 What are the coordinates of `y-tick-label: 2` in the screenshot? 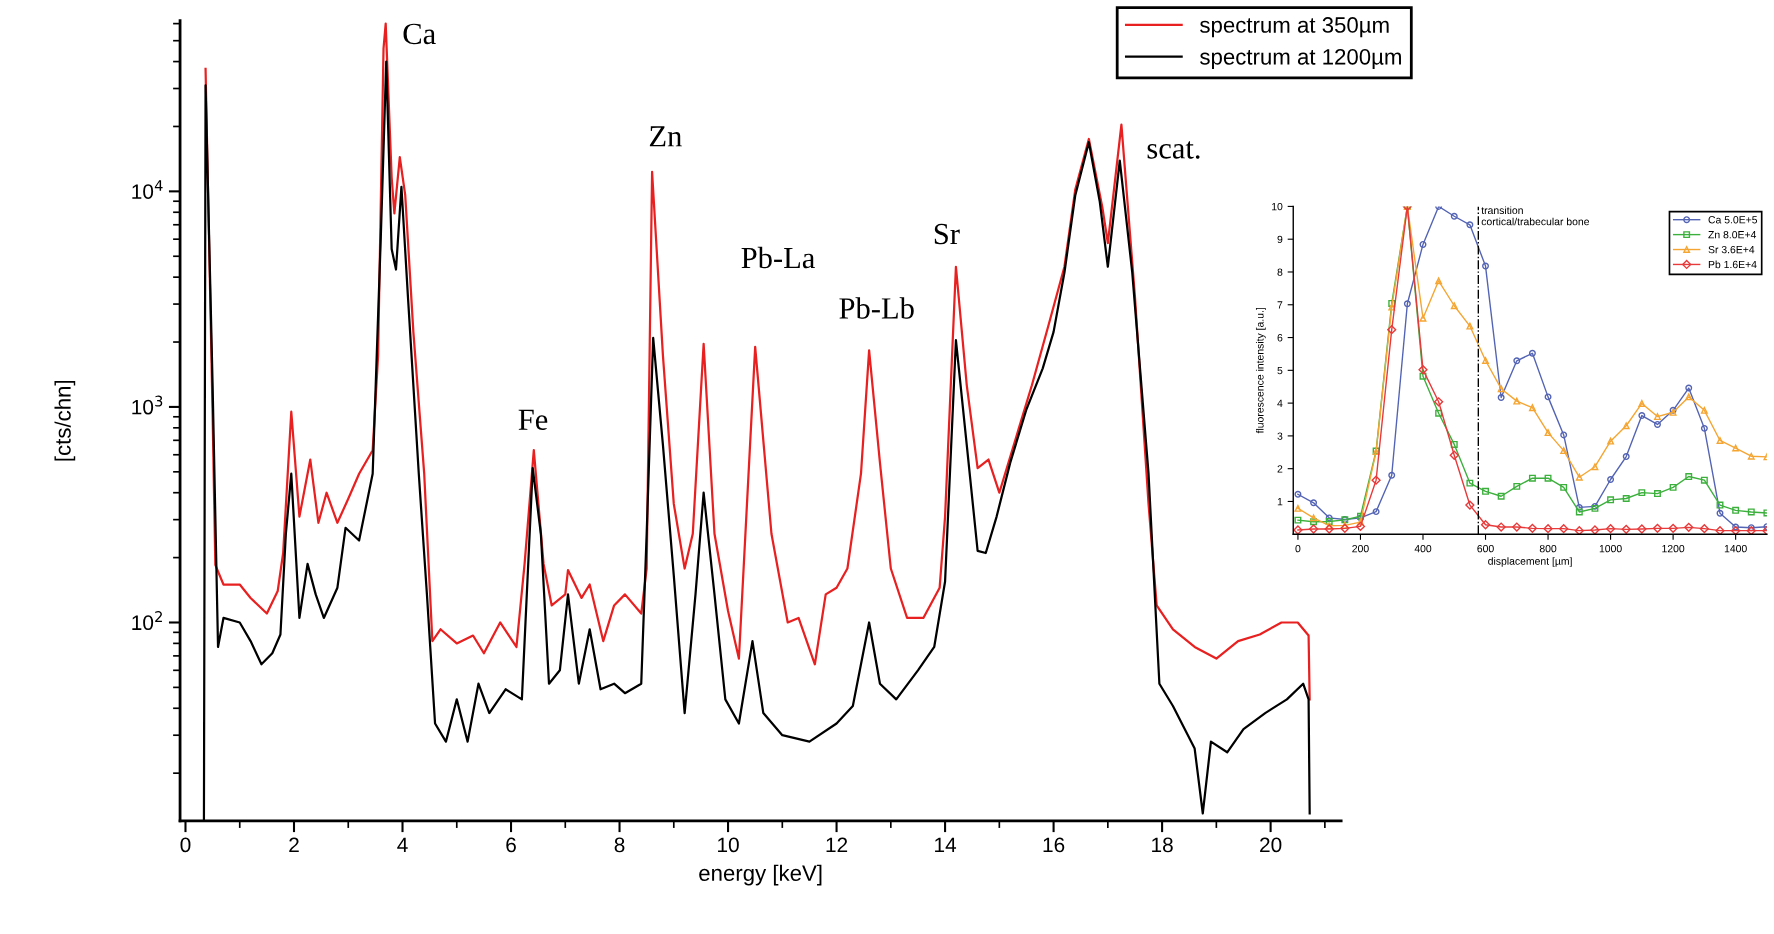 It's located at (1280, 469).